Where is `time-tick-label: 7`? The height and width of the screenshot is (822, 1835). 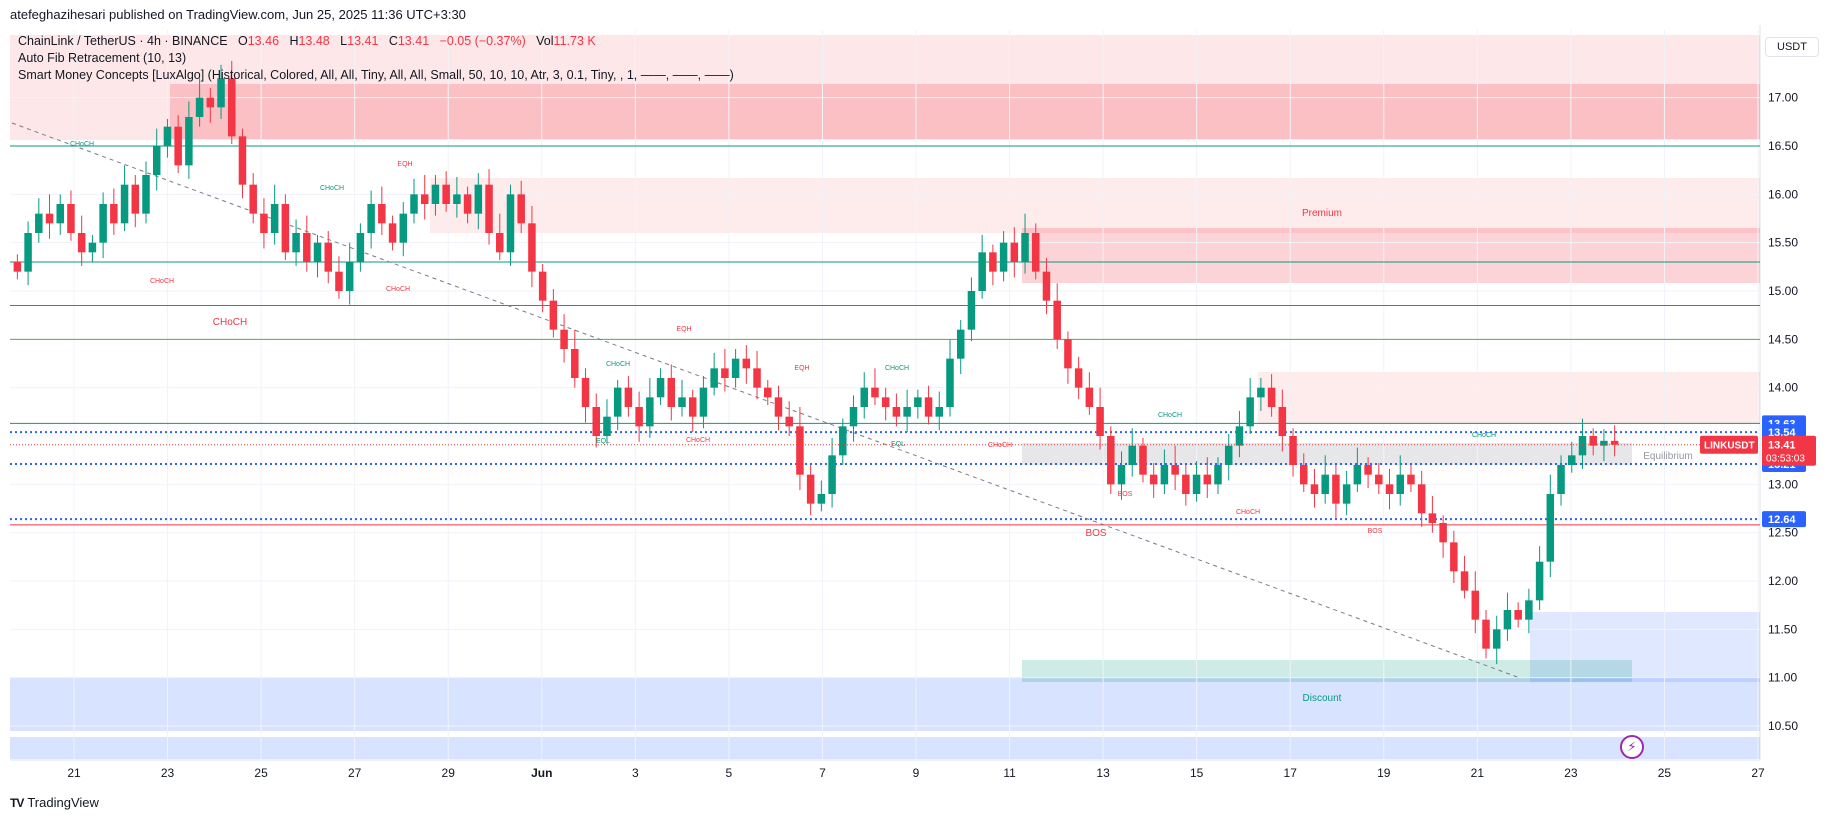
time-tick-label: 7 is located at coordinates (822, 773).